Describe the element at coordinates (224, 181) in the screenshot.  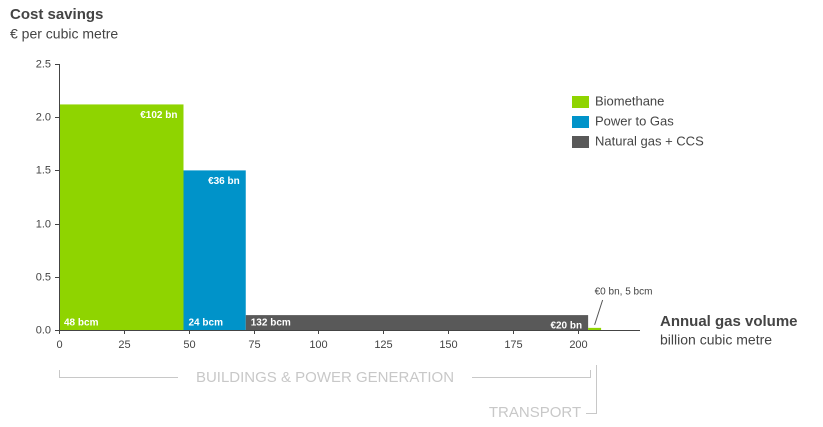
I see `bar-value-label: €36 bn` at that location.